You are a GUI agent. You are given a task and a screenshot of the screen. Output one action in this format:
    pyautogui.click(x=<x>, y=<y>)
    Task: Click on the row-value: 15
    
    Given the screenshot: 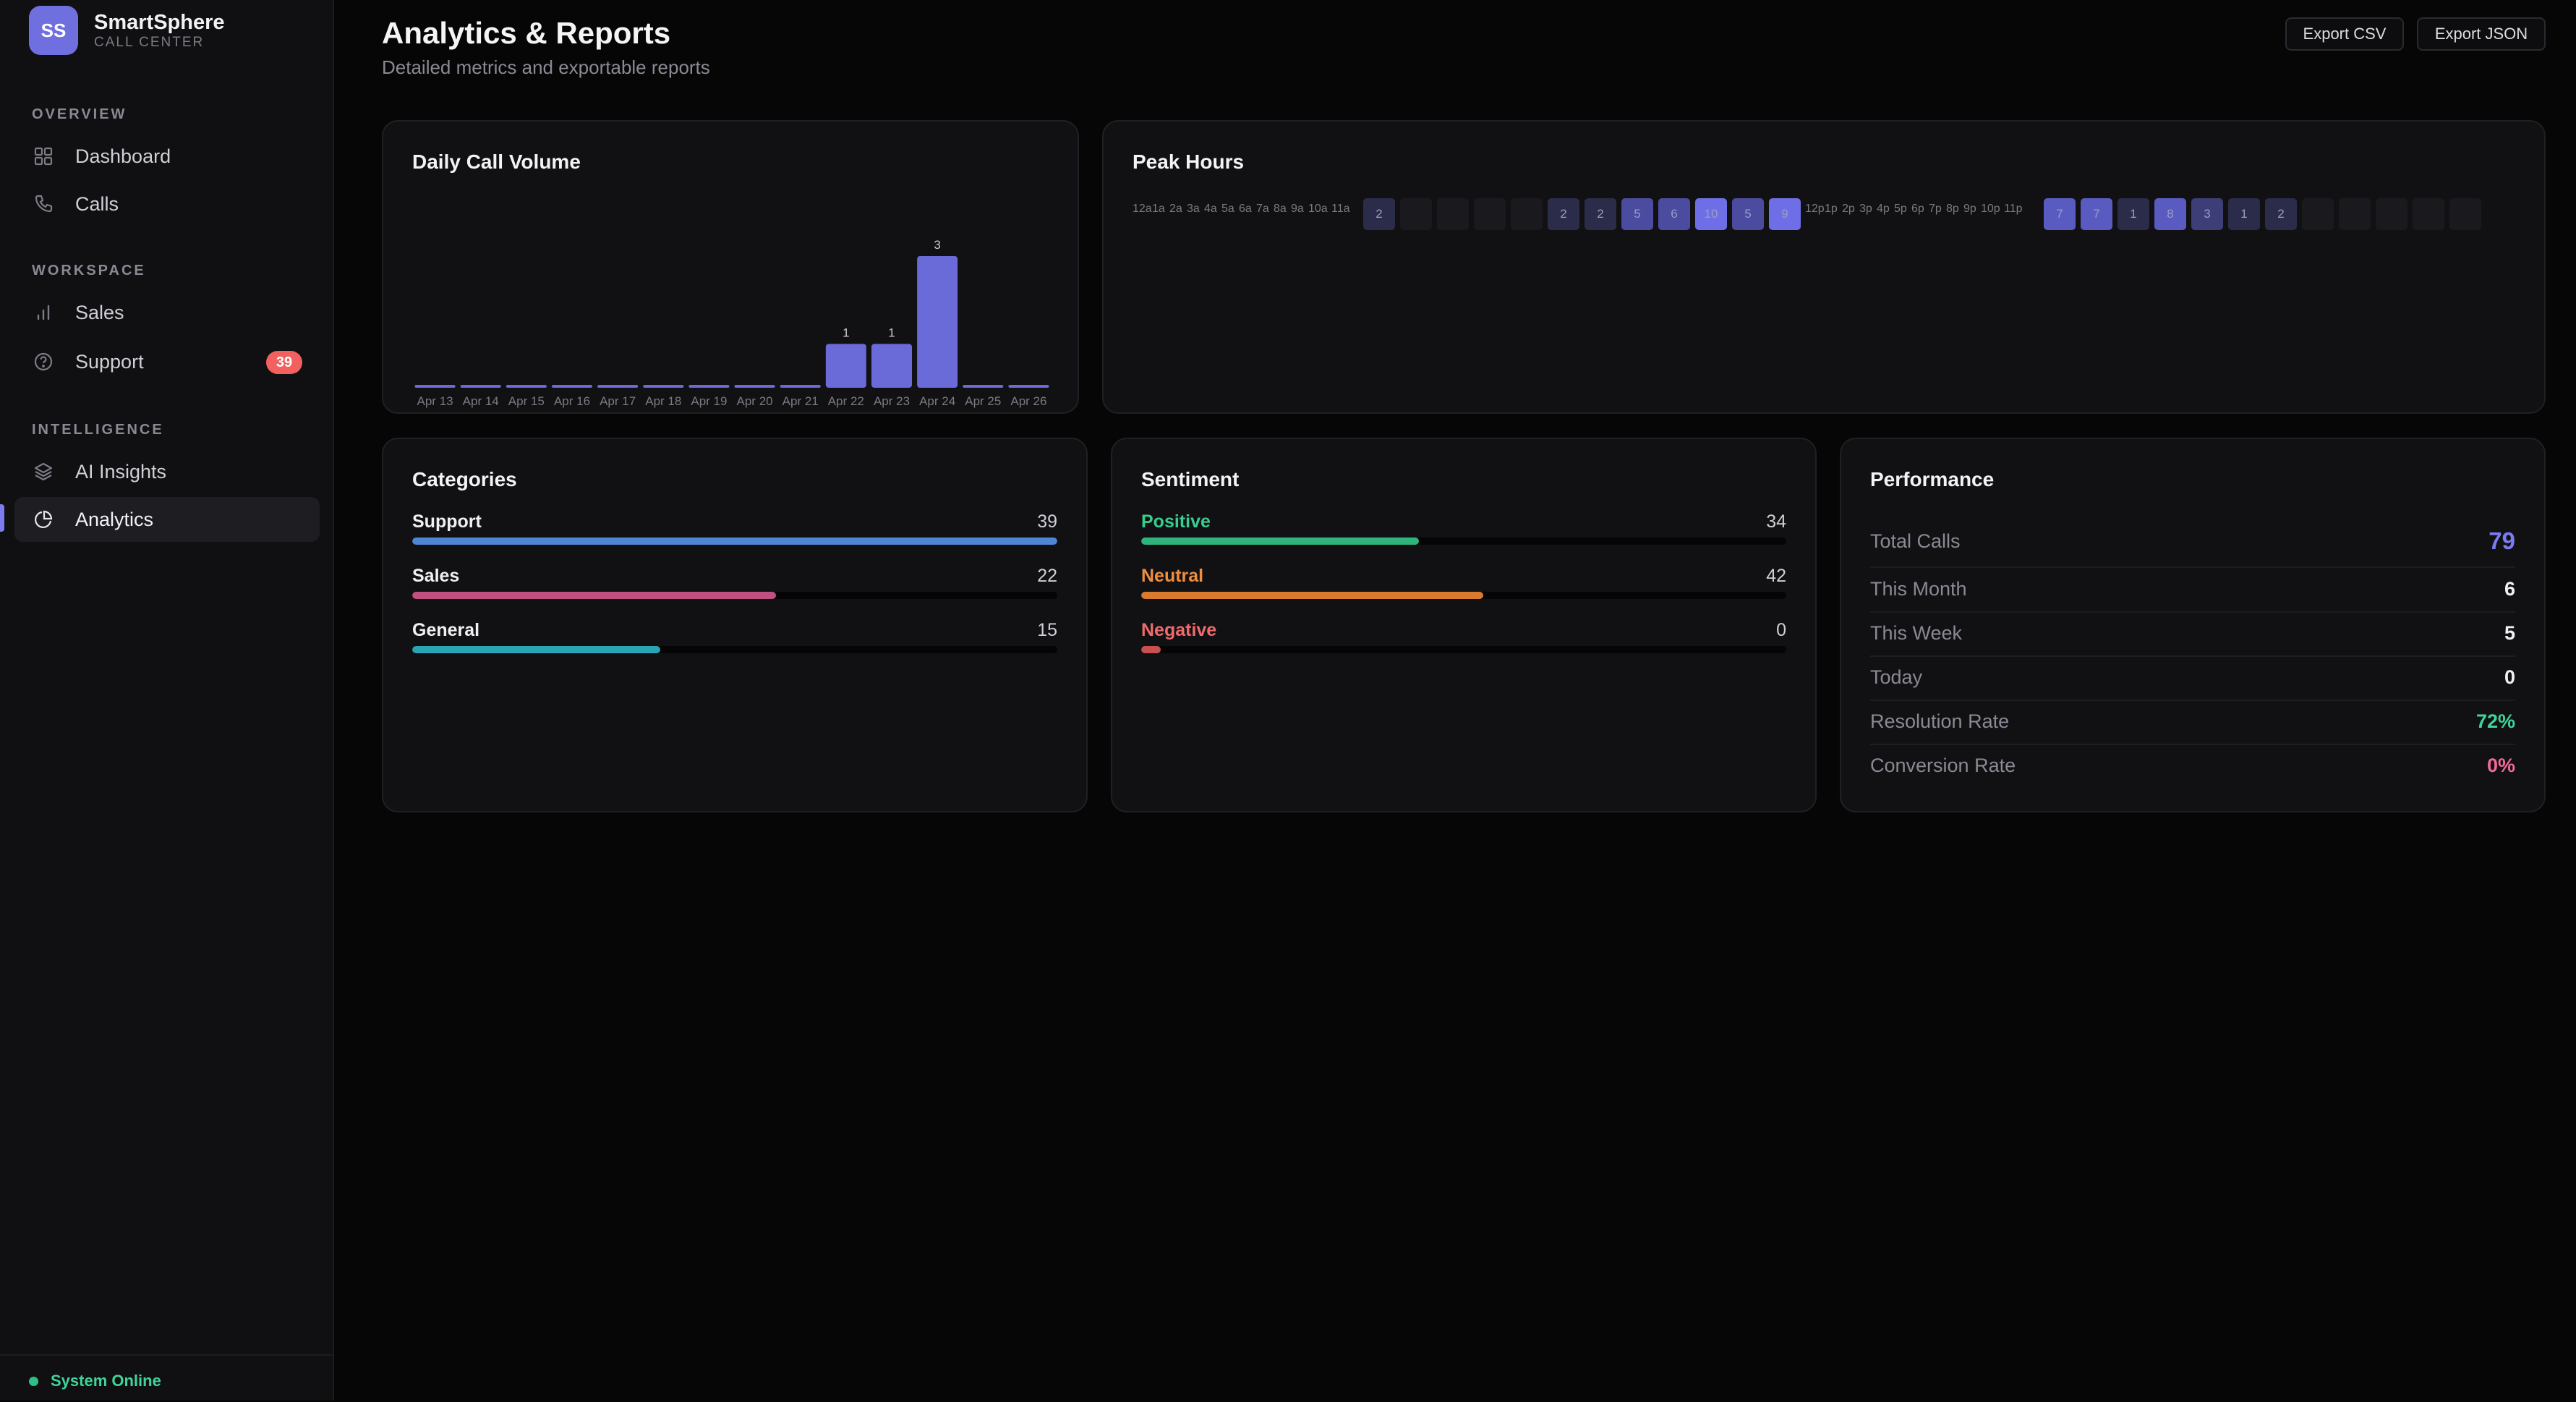 What is the action you would take?
    pyautogui.click(x=1047, y=630)
    